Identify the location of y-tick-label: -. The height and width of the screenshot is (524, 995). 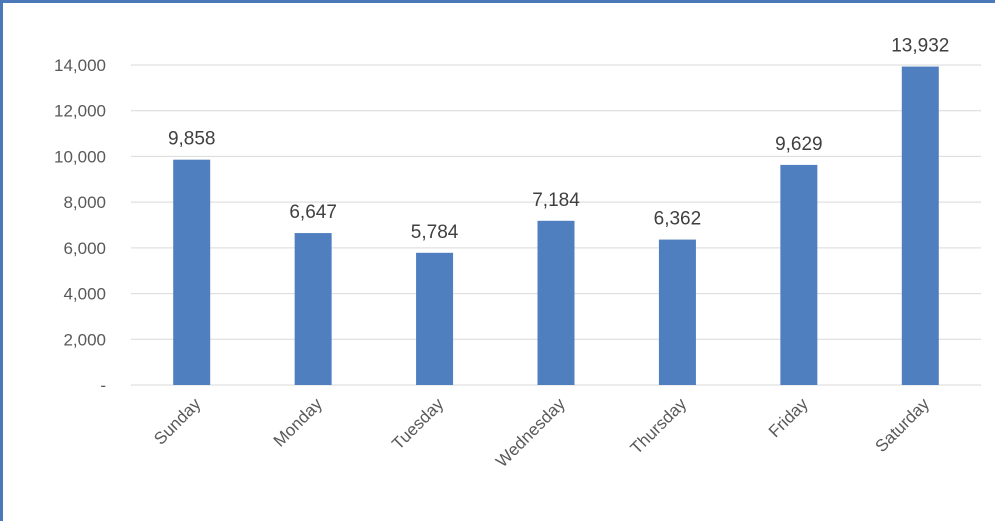
(103, 385).